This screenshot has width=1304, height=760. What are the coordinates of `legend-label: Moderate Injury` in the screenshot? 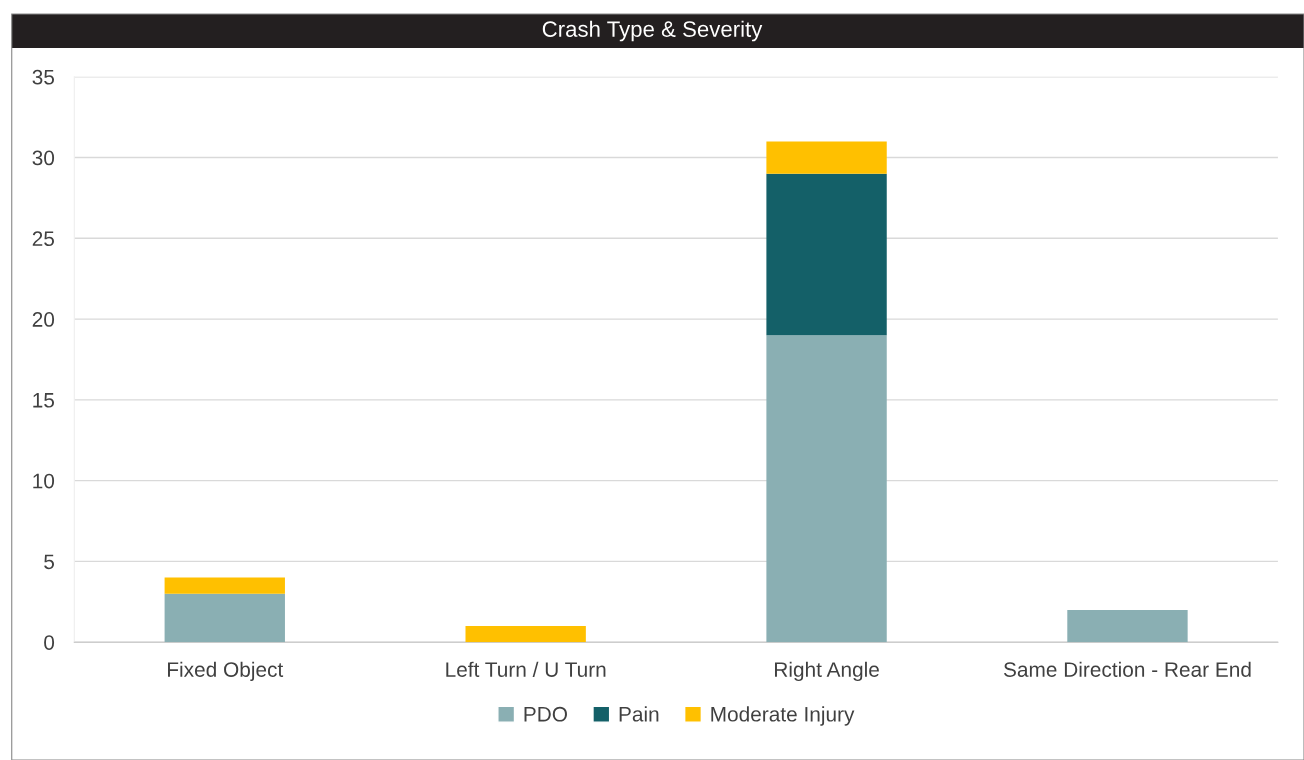 It's located at (783, 716).